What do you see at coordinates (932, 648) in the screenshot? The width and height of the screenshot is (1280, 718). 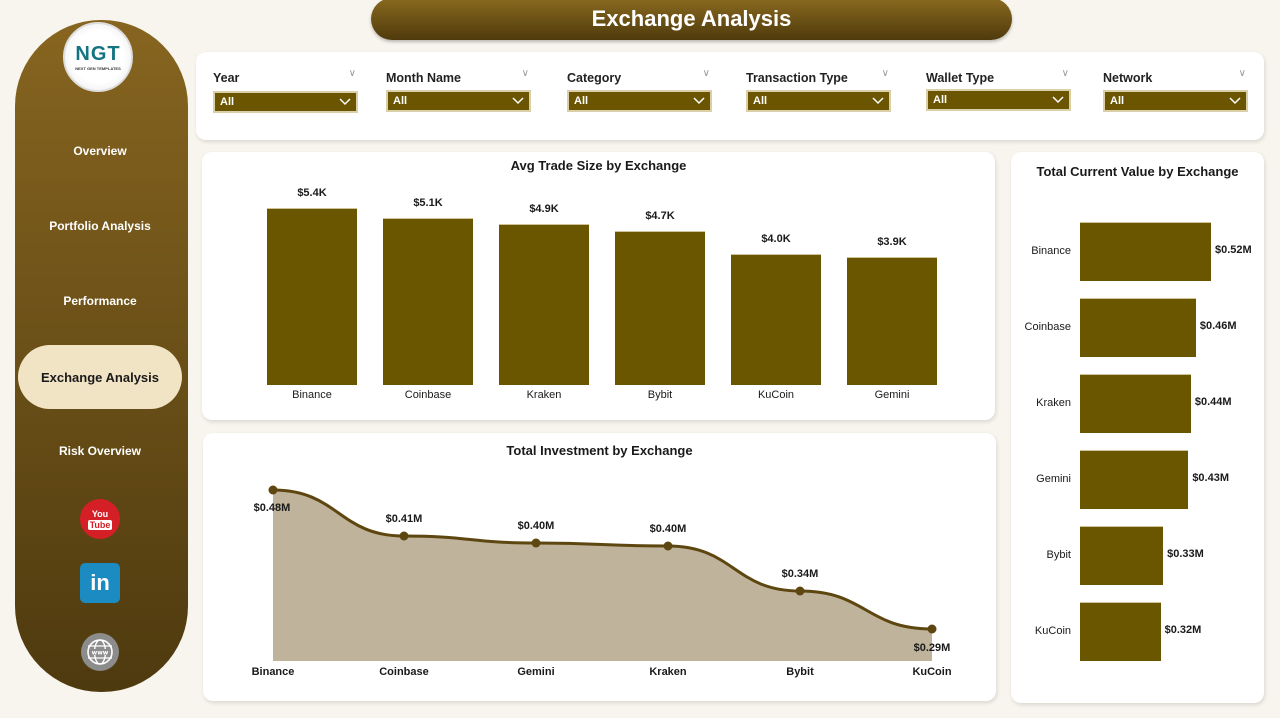 I see `data-label: $0.29M` at bounding box center [932, 648].